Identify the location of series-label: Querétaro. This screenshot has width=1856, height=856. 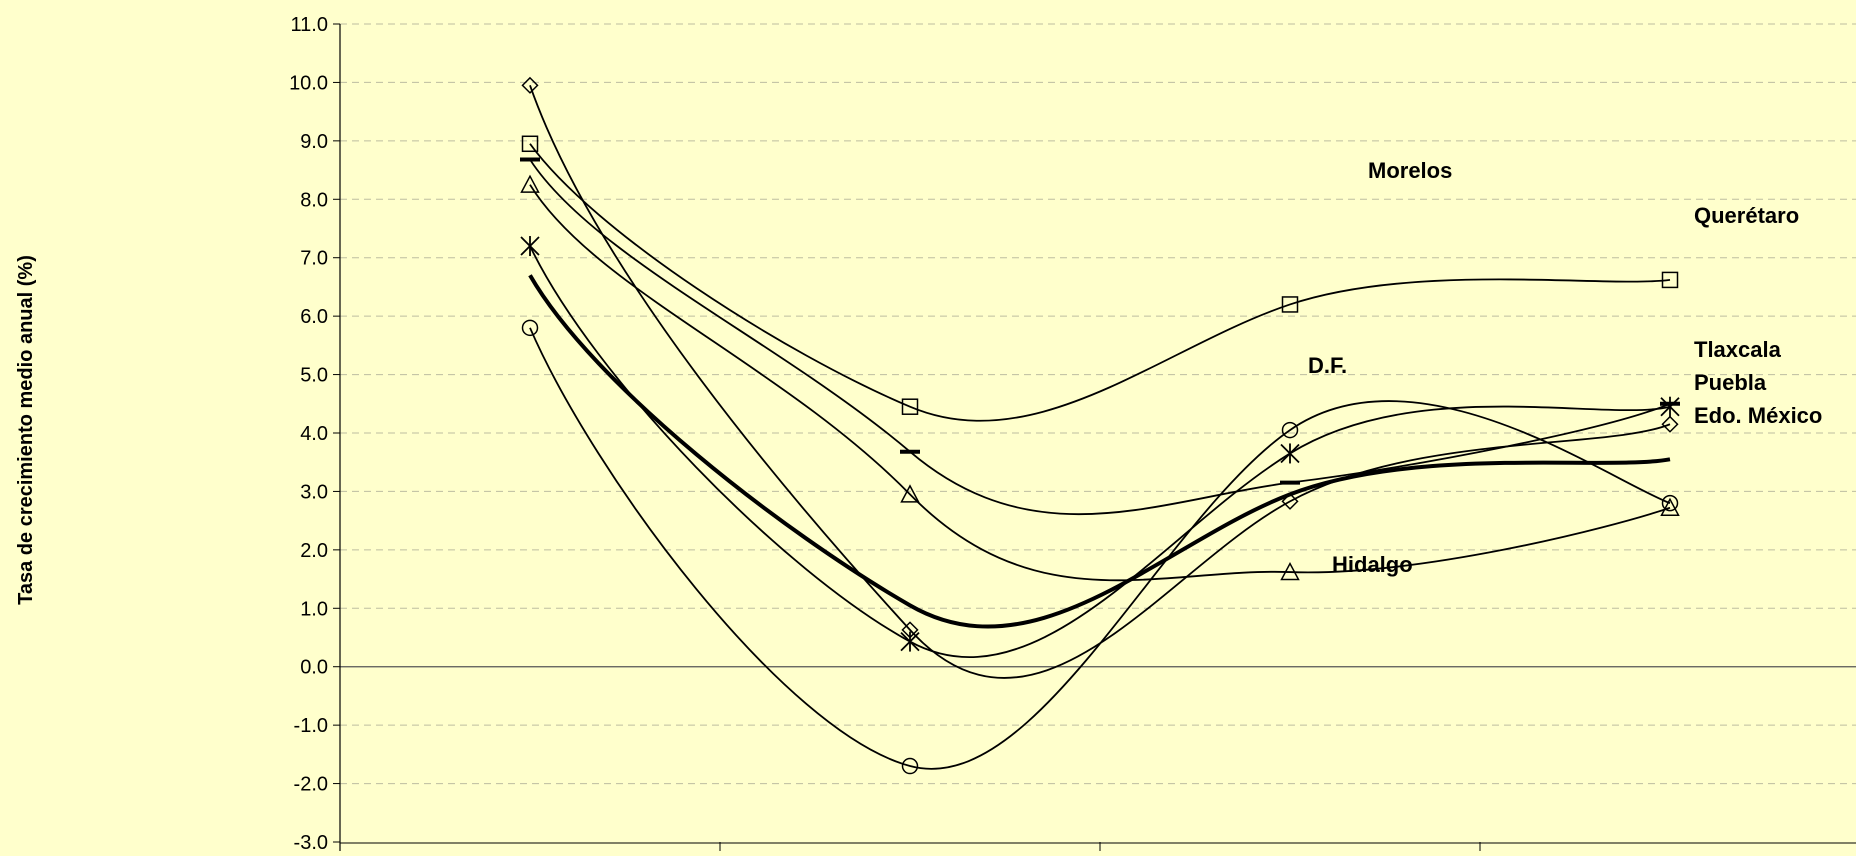
(1746, 215).